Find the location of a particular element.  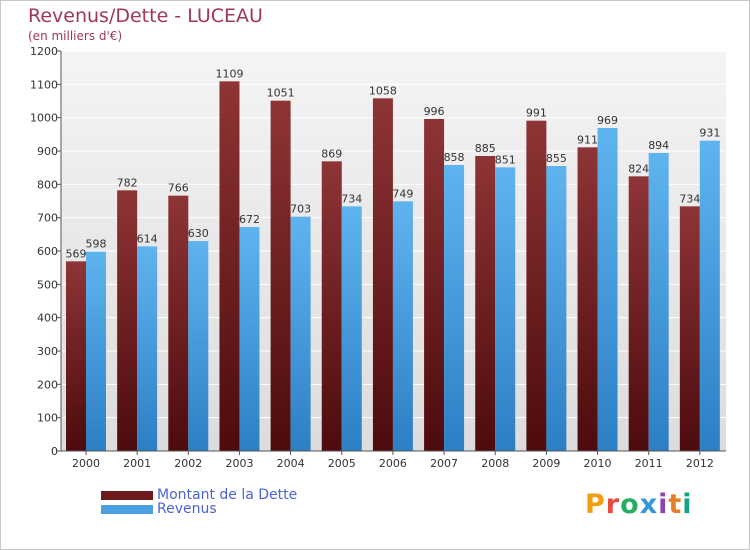

data-label-revenus-2002: 630 is located at coordinates (198, 233).